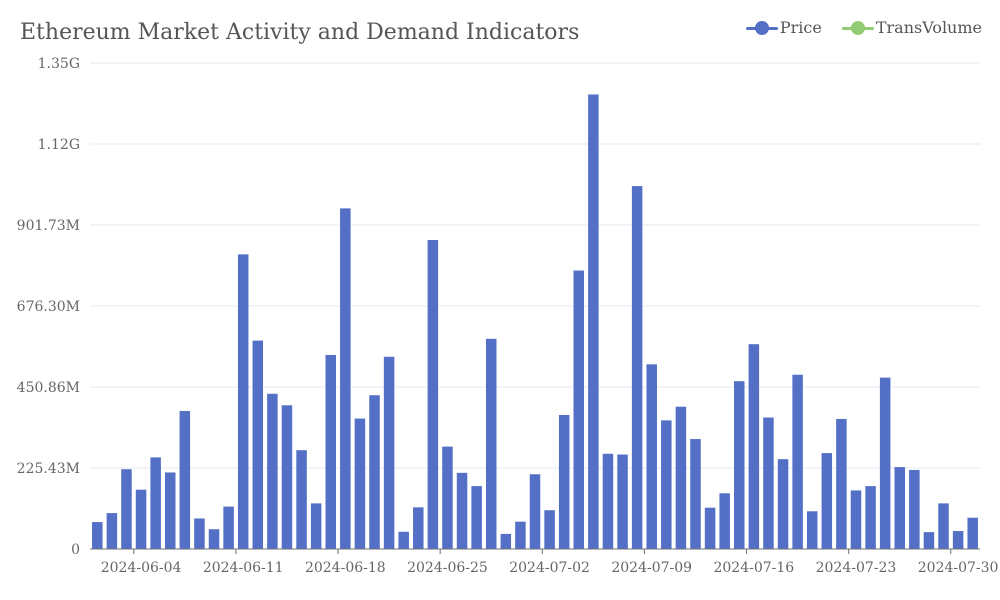 The image size is (1000, 600). Describe the element at coordinates (753, 568) in the screenshot. I see `x-tick-label: 2024-07-16` at that location.